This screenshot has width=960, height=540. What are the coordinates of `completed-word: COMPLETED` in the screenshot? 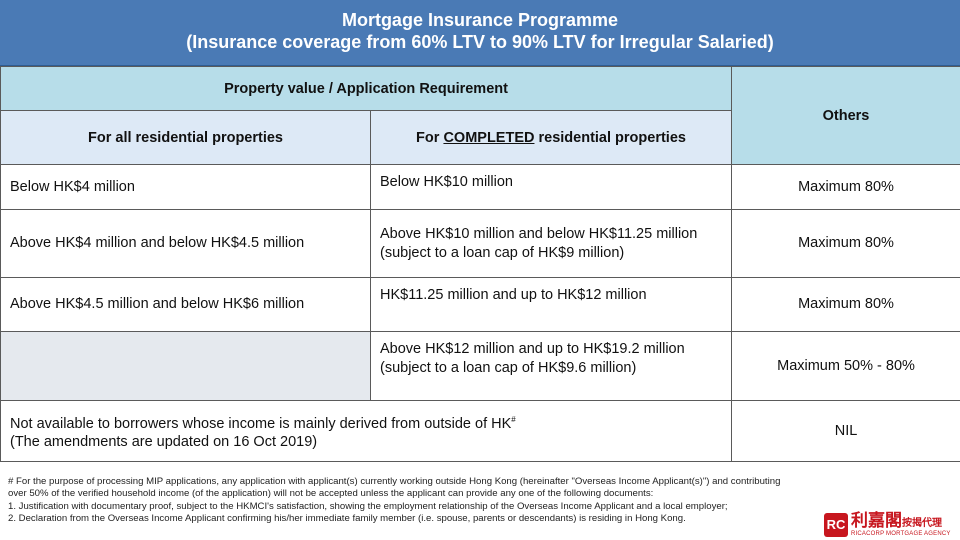 It's located at (489, 137).